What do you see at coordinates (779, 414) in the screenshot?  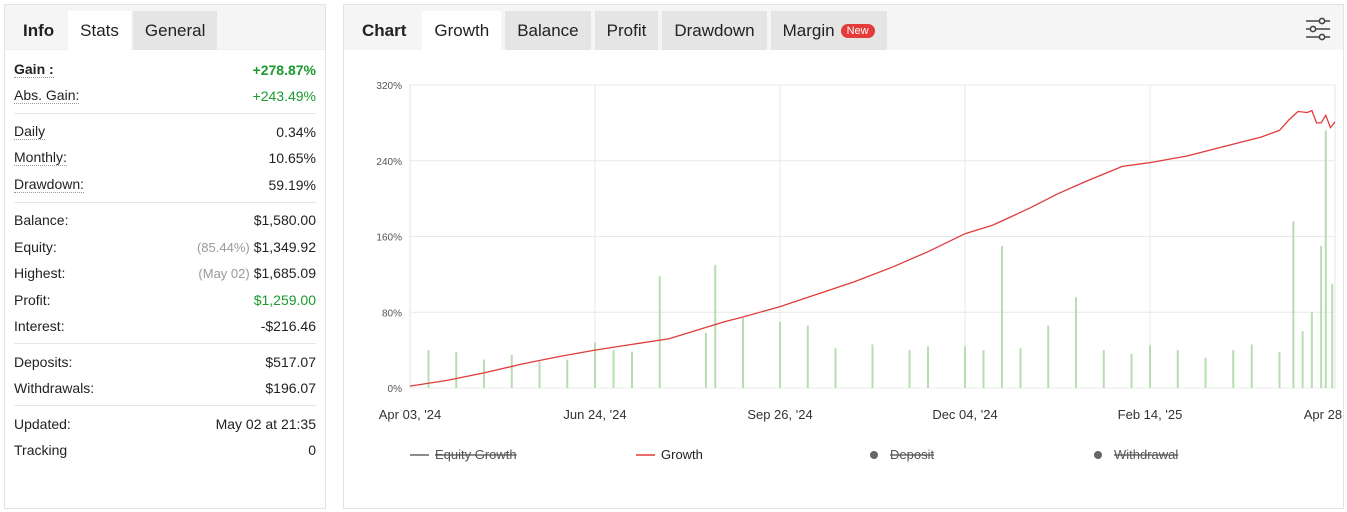 I see `x-tick-label: Sep 26, '24` at bounding box center [779, 414].